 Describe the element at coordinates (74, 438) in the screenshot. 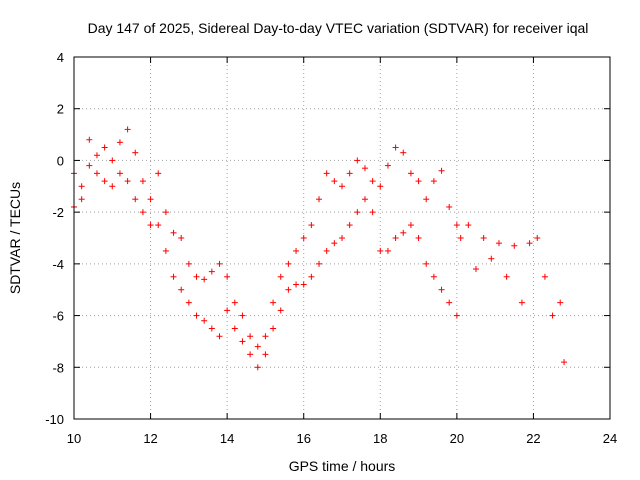

I see `x-tick-label: 10` at that location.